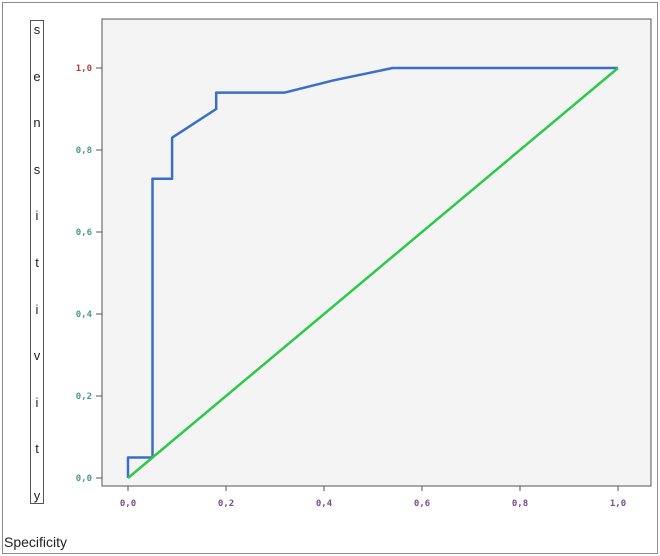 This screenshot has height=556, width=660. What do you see at coordinates (84, 315) in the screenshot?
I see `y-tick-label: 0,4` at bounding box center [84, 315].